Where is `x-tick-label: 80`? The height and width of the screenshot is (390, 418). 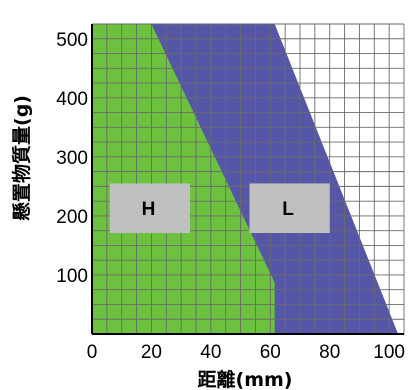 x-tick-label: 80 is located at coordinates (329, 352).